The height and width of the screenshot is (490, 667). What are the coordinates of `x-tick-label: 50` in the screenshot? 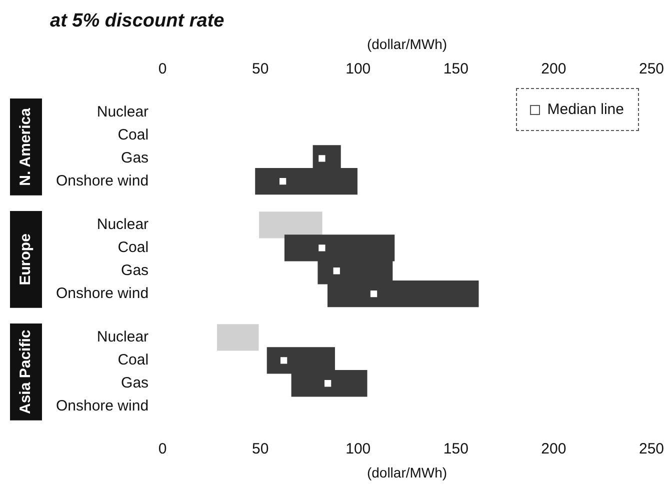 It's located at (260, 449).